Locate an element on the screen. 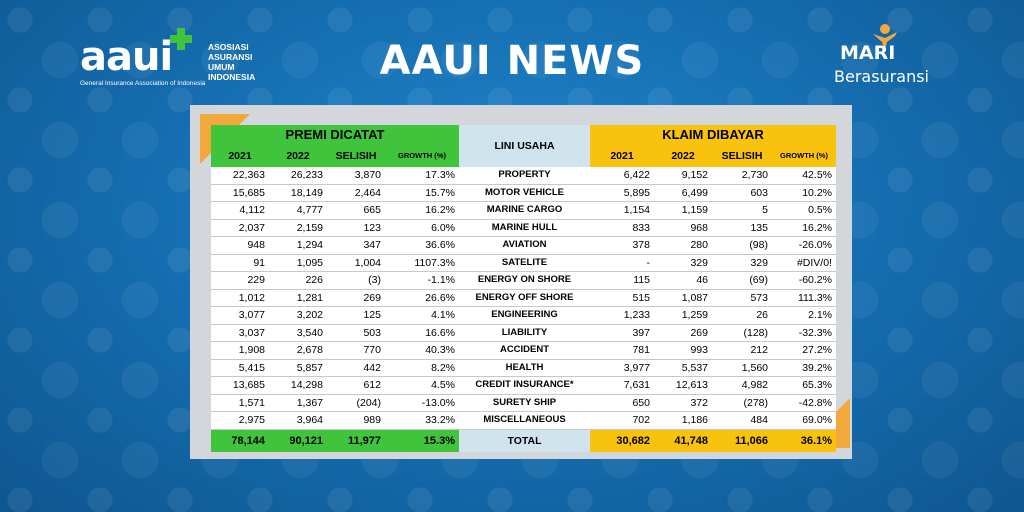 This screenshot has width=1024, height=512. table-cell: 372 is located at coordinates (683, 403).